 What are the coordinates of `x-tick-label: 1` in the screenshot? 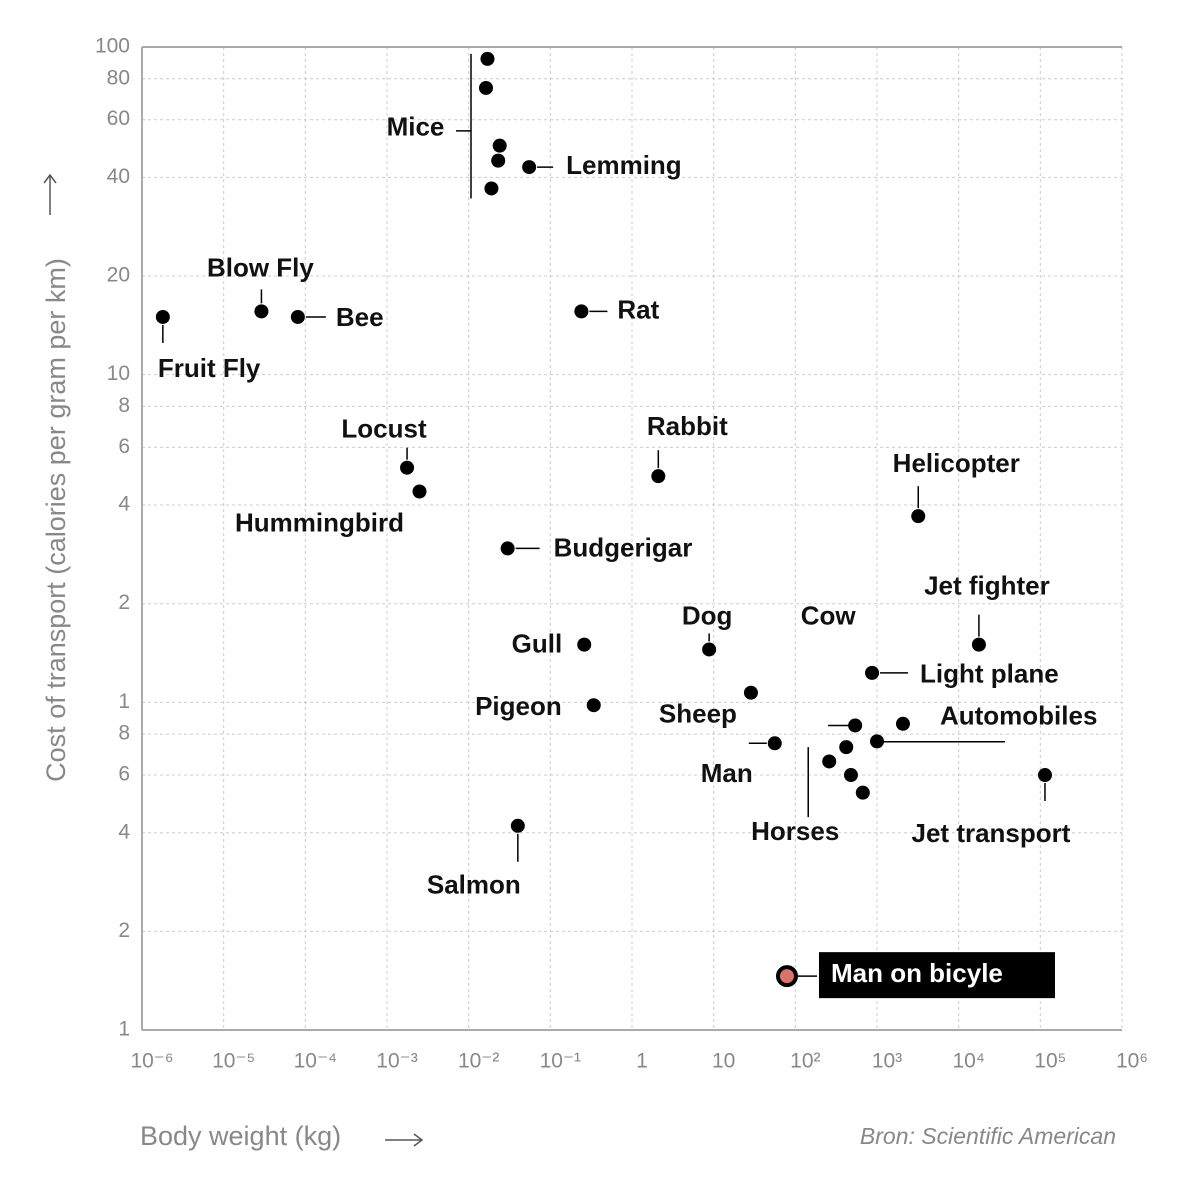 It's located at (642, 1061).